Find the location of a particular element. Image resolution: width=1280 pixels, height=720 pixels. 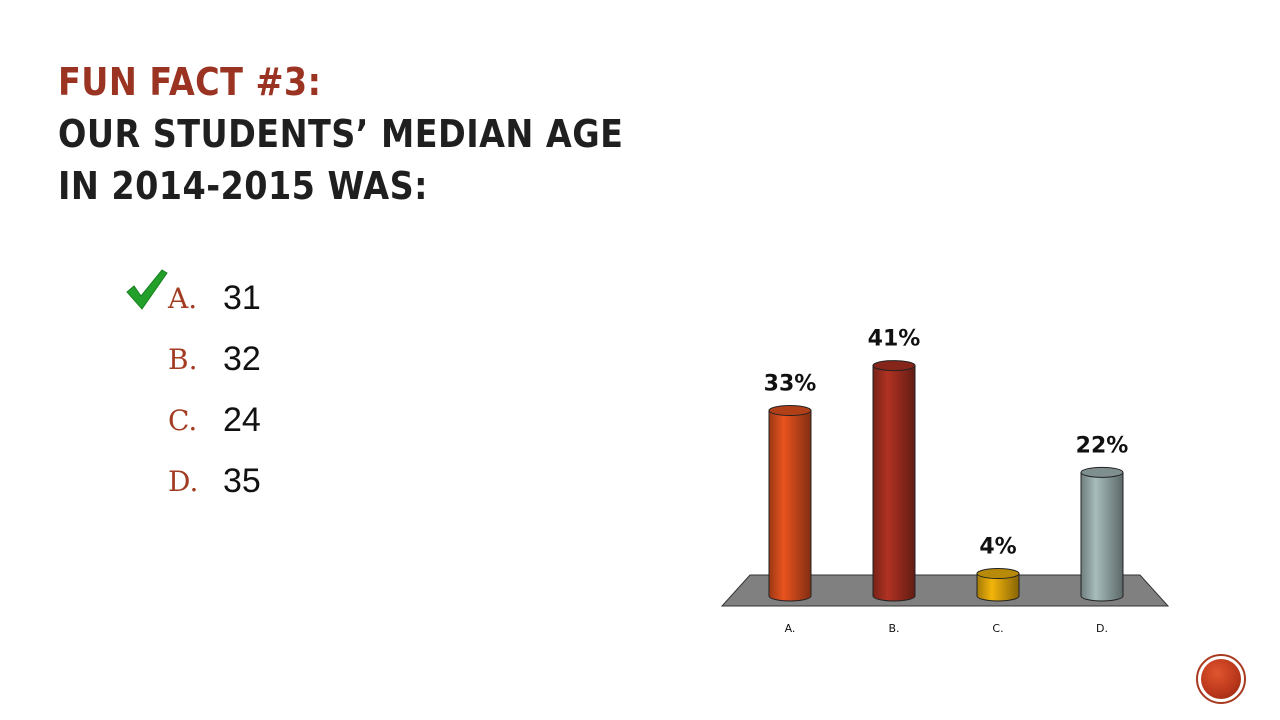

answer-value: 35 is located at coordinates (242, 481).